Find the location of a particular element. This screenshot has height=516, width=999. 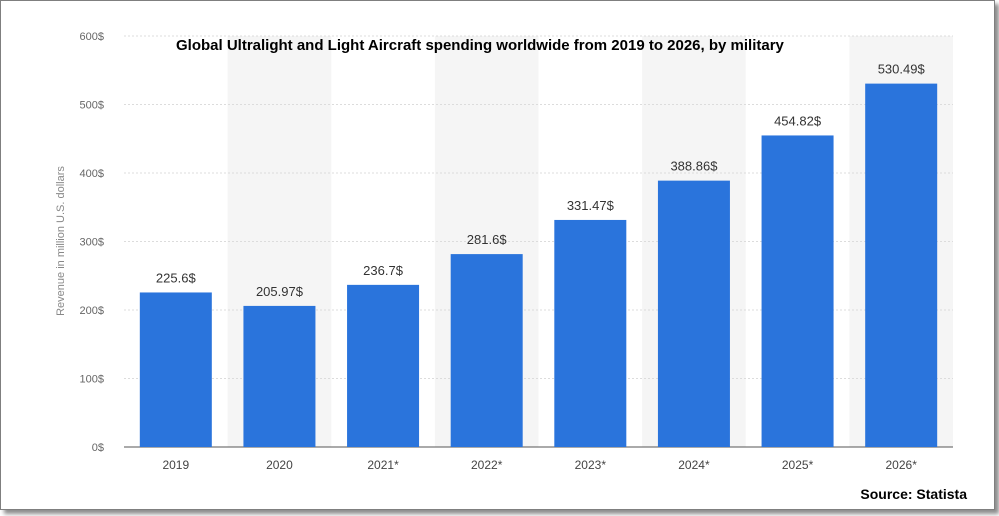

data-label: 225.6$ is located at coordinates (176, 277).